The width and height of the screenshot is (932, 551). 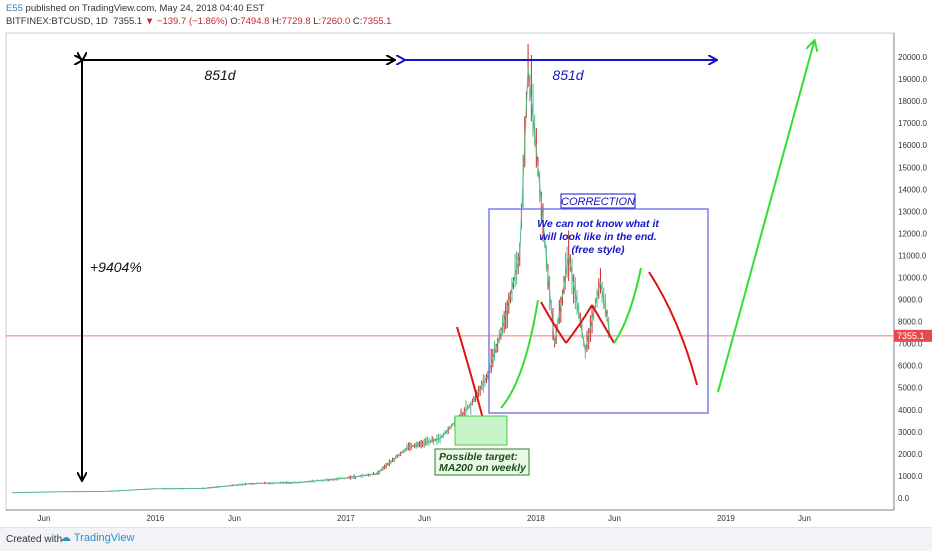 What do you see at coordinates (912, 101) in the screenshot?
I see `y-tick-label: 18000.0` at bounding box center [912, 101].